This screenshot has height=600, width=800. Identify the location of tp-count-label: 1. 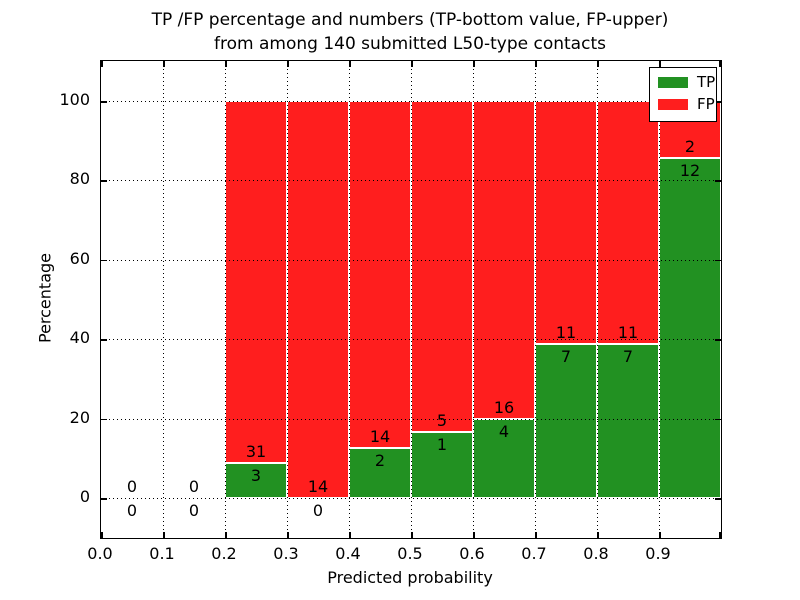
(442, 444).